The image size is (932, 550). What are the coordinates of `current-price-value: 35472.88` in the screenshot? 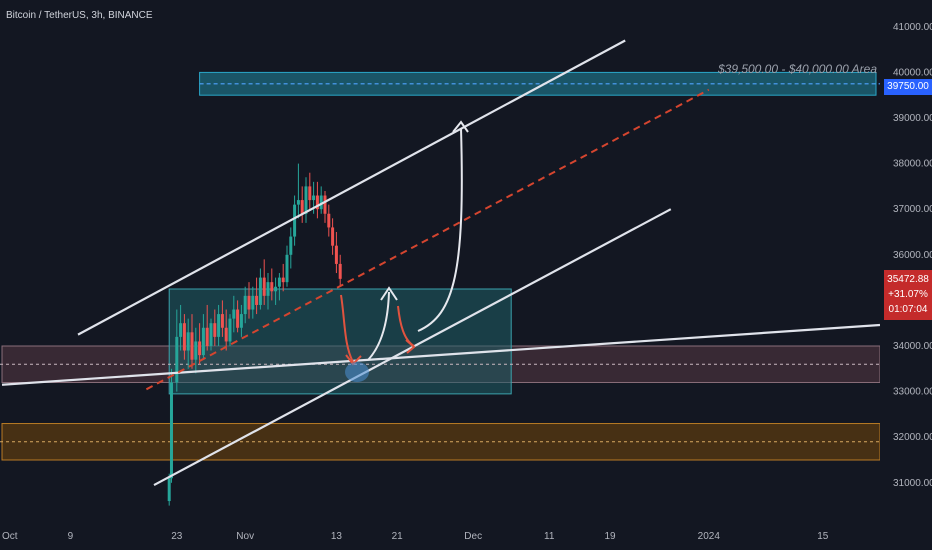 It's located at (908, 279).